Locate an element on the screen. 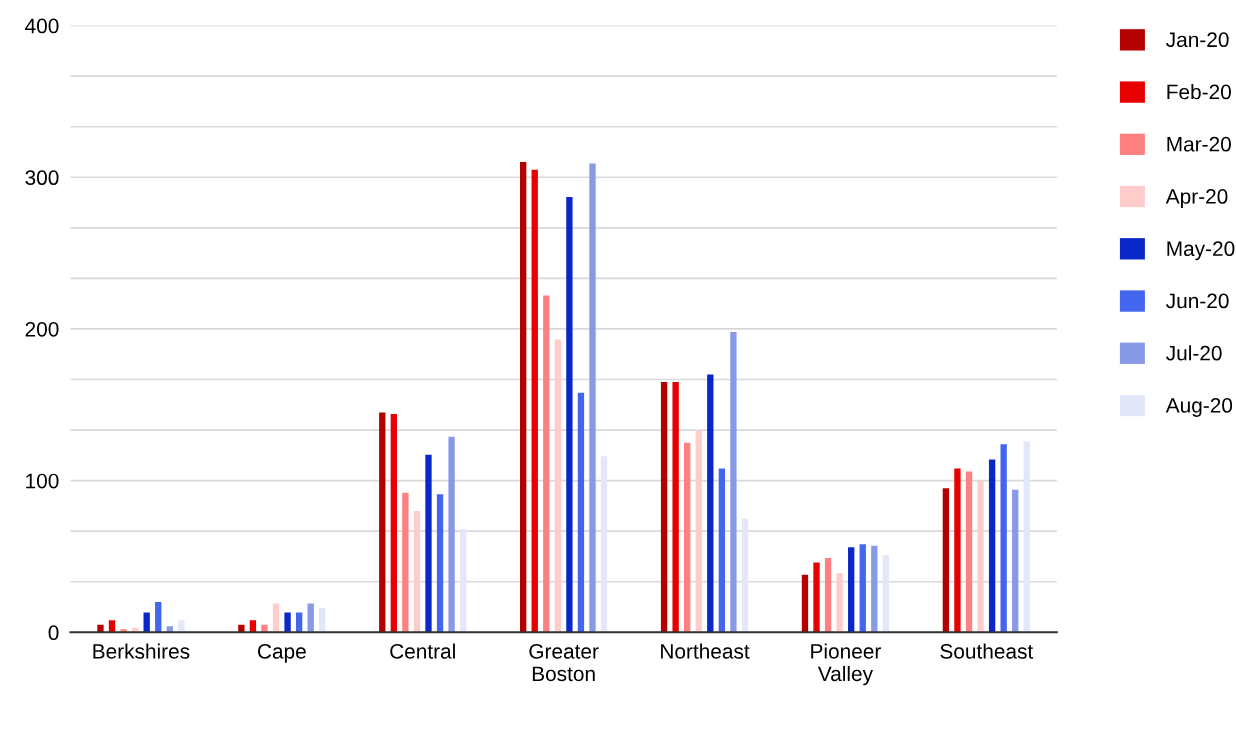  x-tick-label: Greater Boston is located at coordinates (564, 662).